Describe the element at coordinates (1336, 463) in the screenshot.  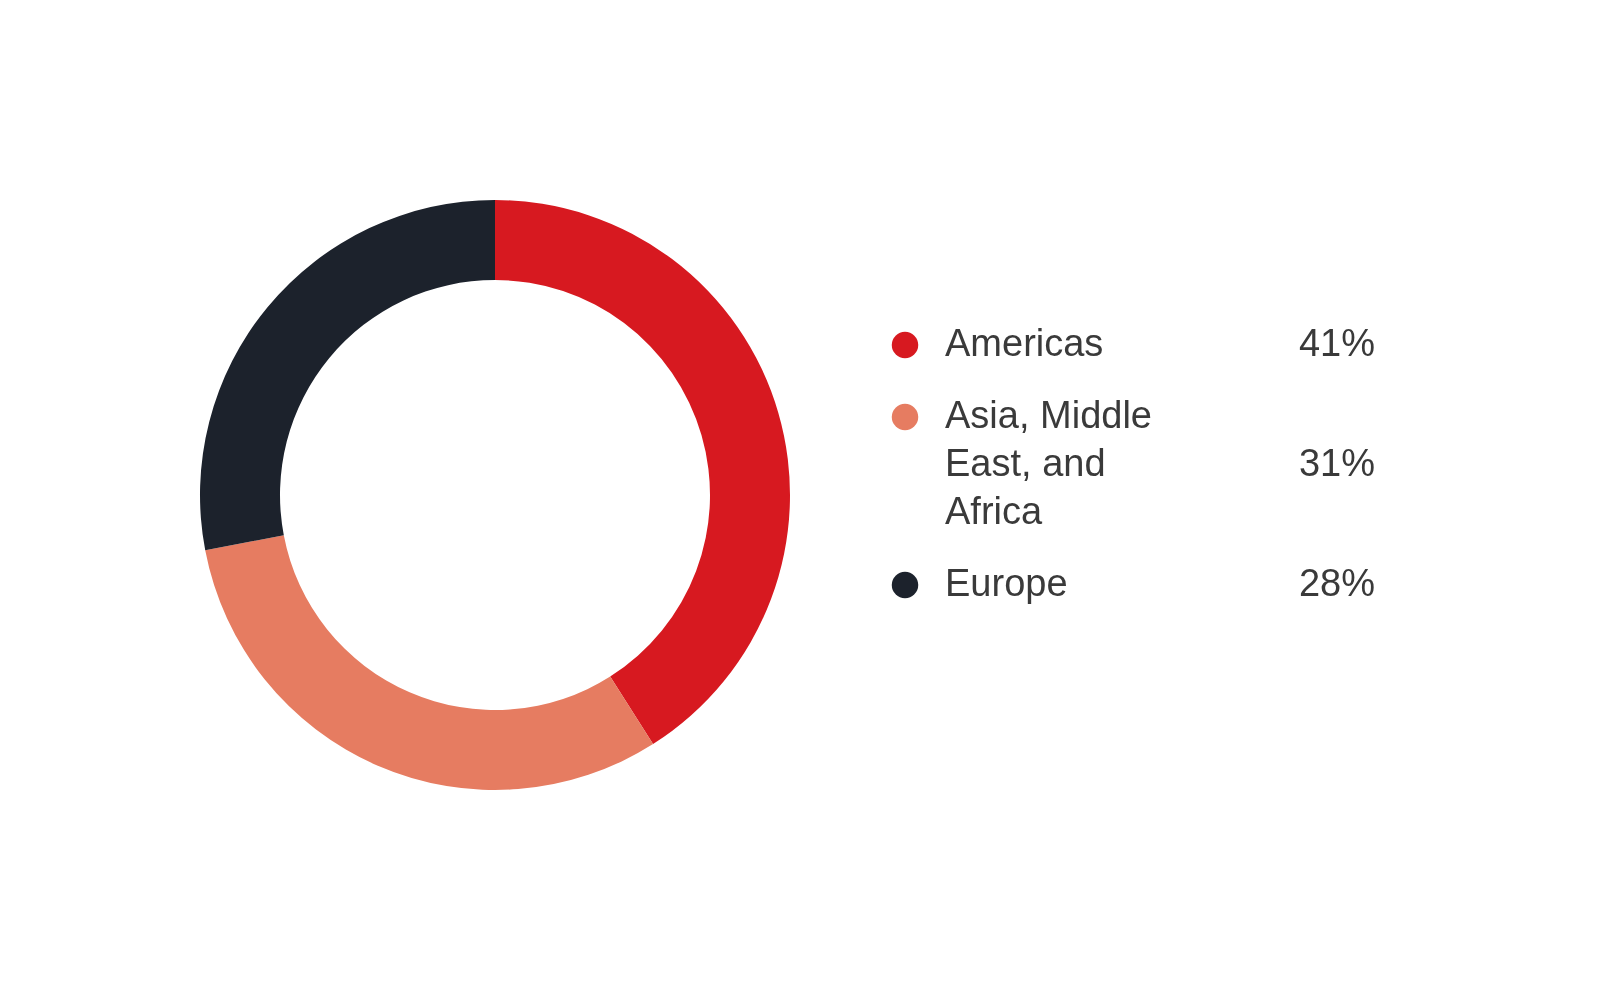
I see `data-label: 31%` at that location.